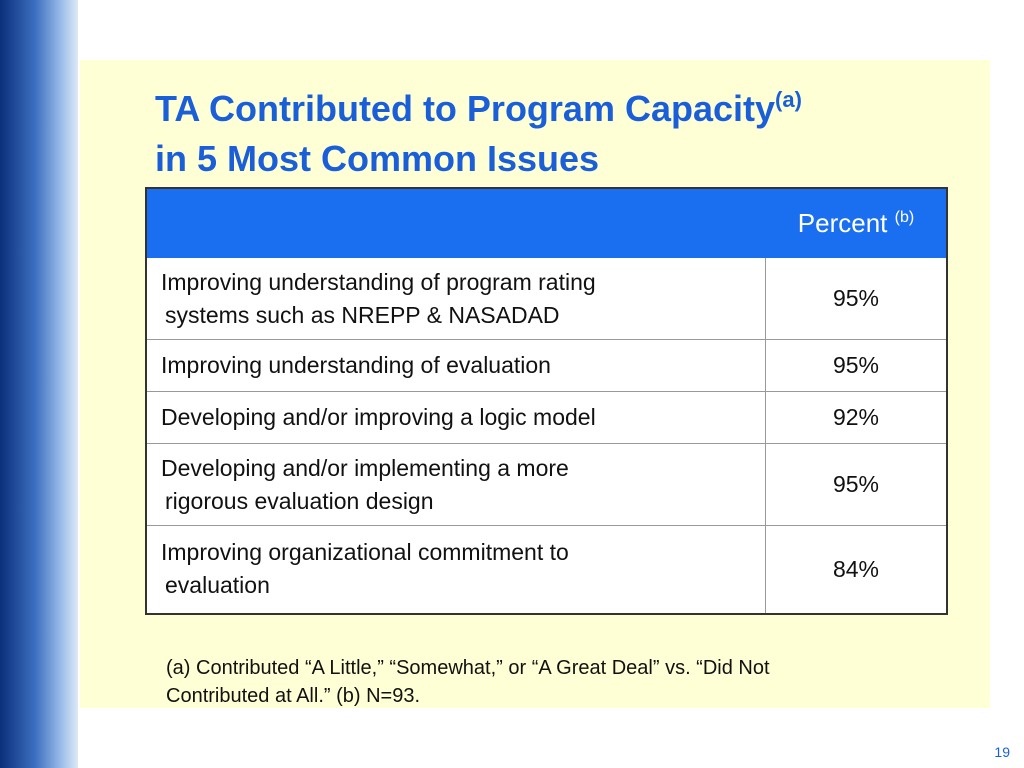 The width and height of the screenshot is (1024, 768). Describe the element at coordinates (377, 158) in the screenshot. I see `title-line: in 5 Most Common Issues` at that location.